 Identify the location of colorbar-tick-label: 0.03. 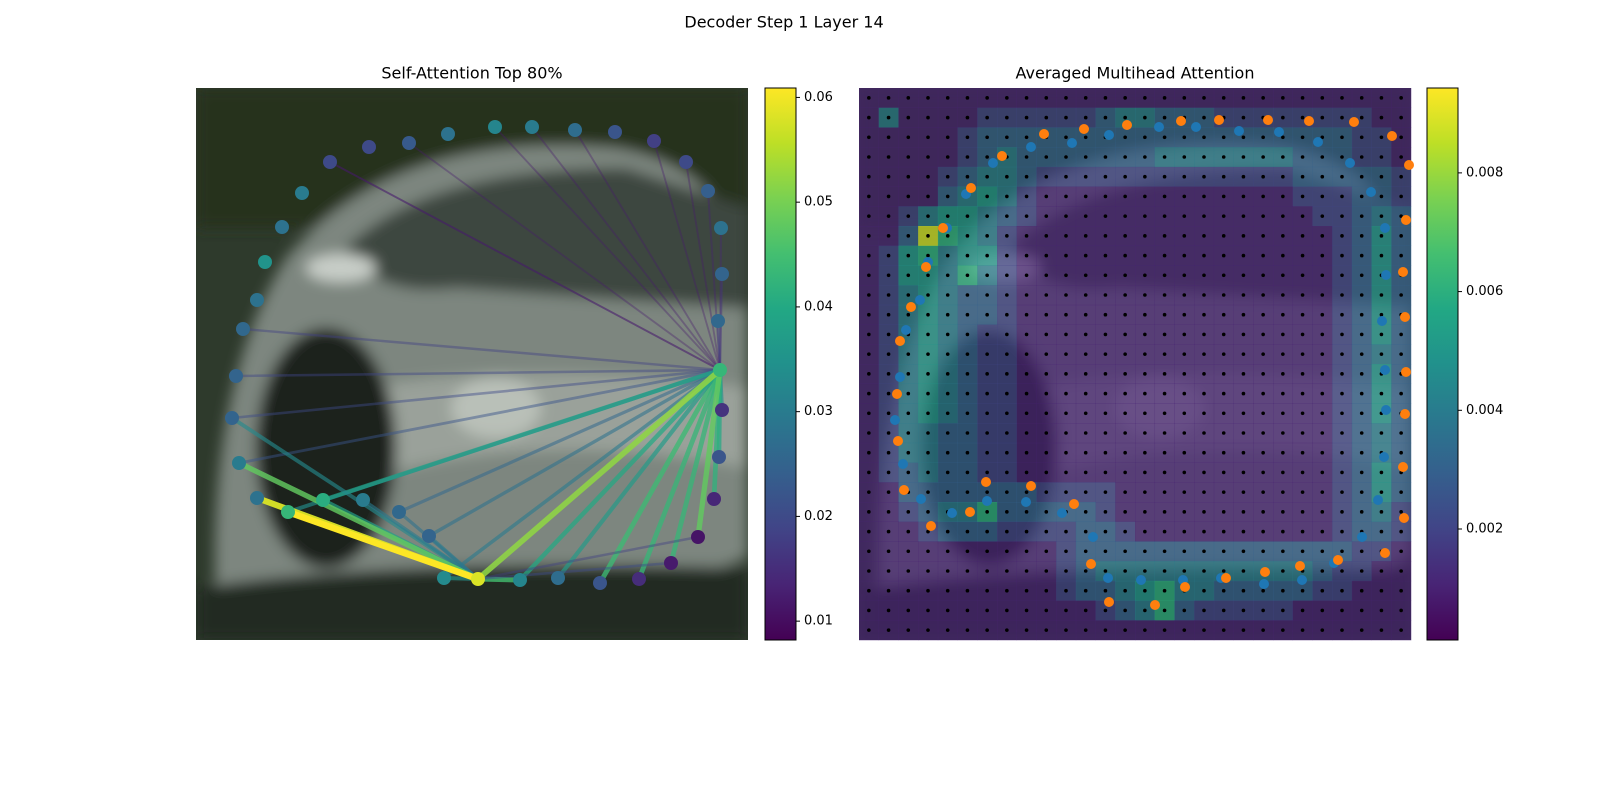
(818, 411).